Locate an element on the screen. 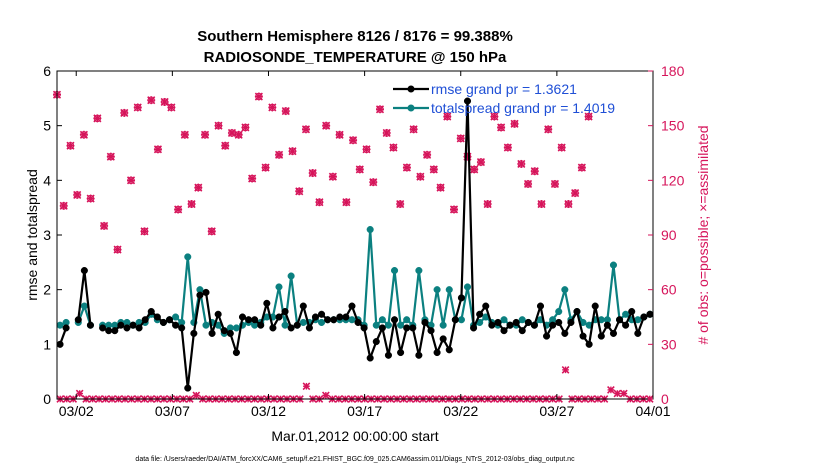 This screenshot has height=470, width=830. y-left-tick-label: 2 is located at coordinates (47, 290).